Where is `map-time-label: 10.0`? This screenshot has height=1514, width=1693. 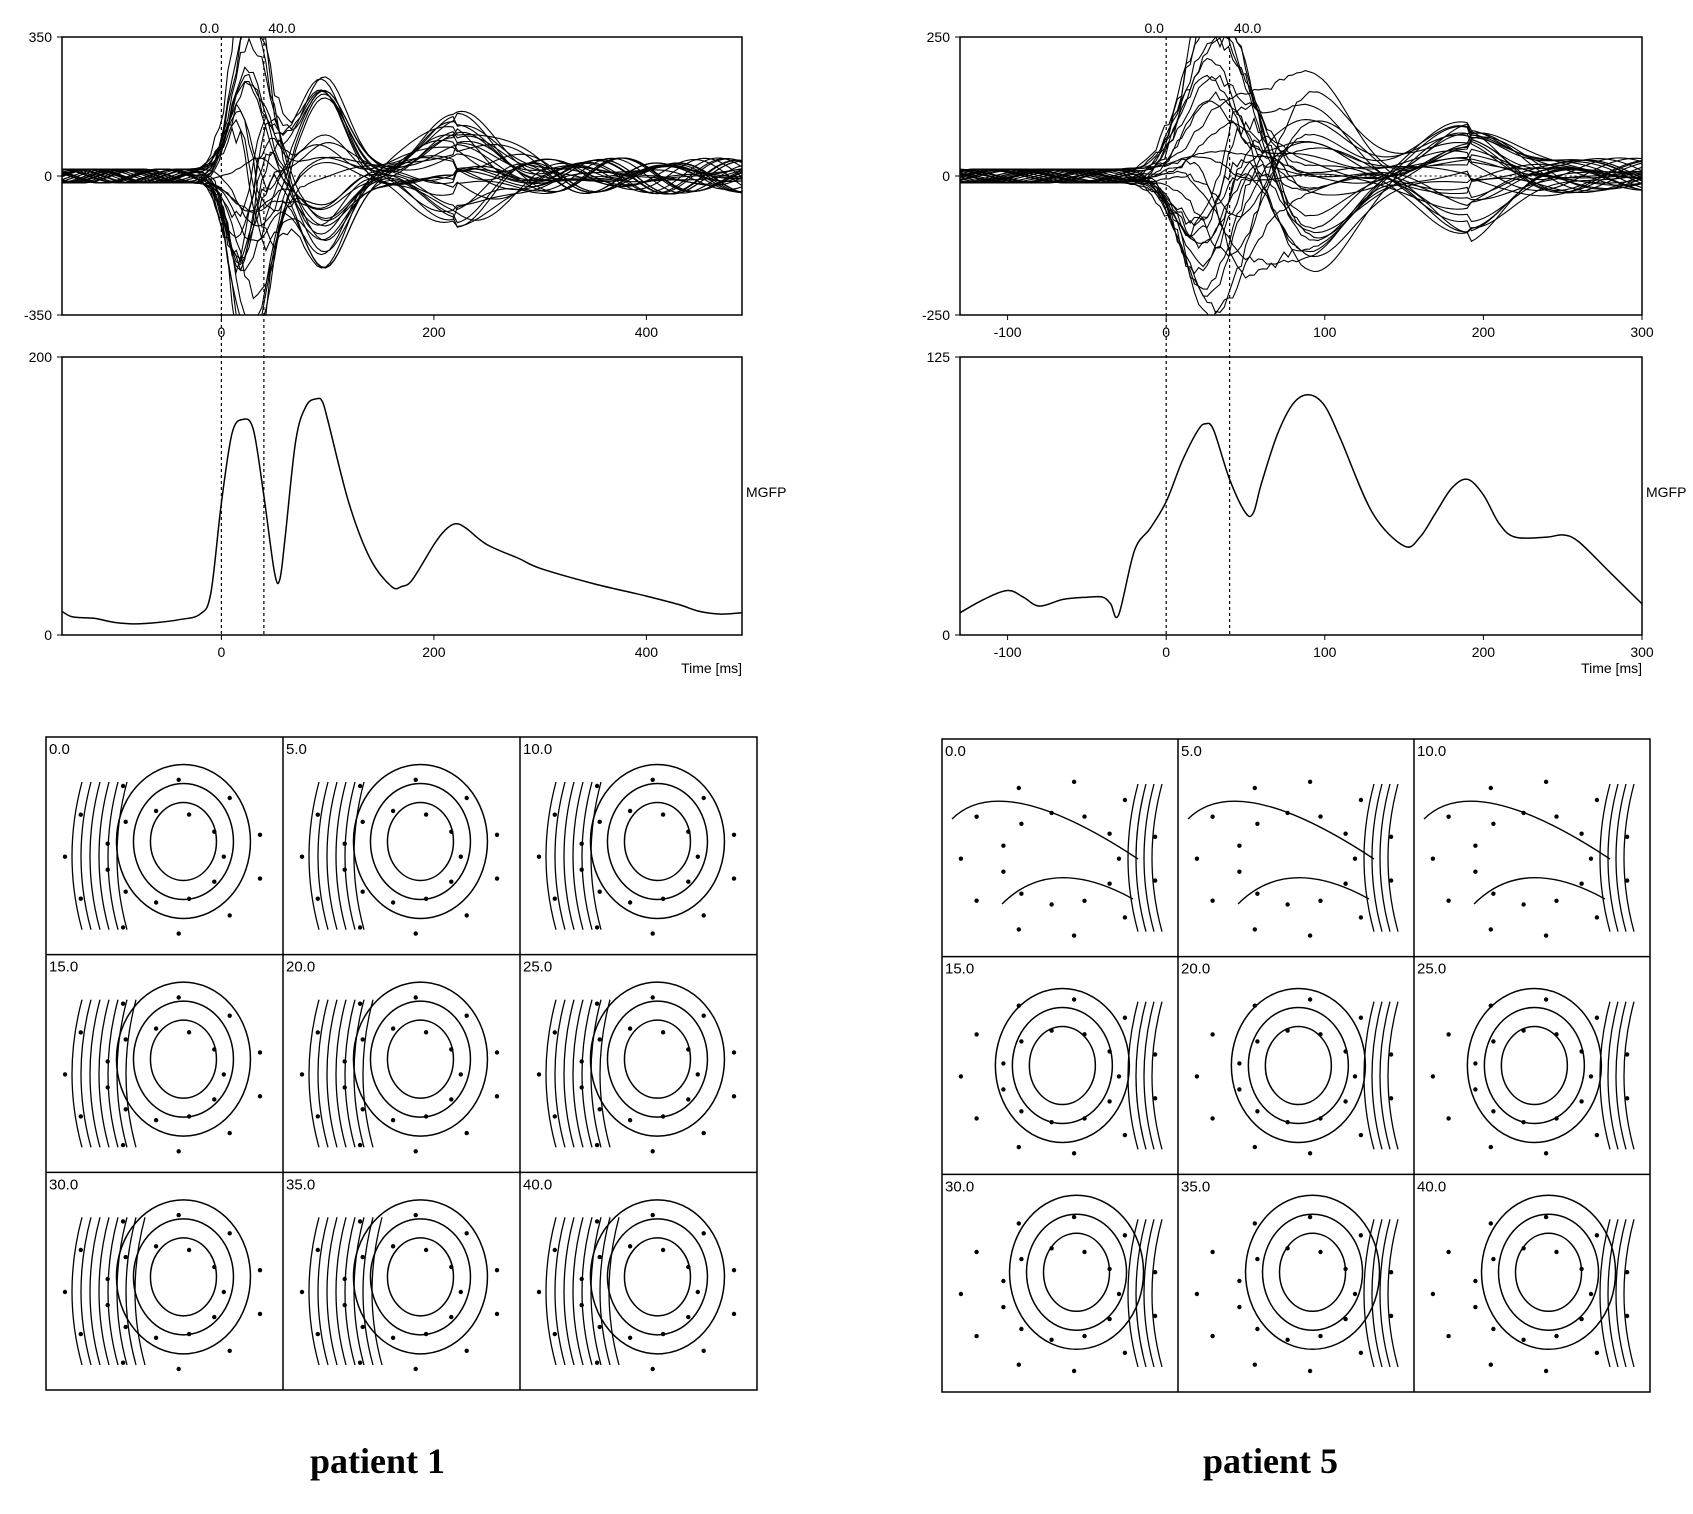 map-time-label: 10.0 is located at coordinates (537, 749).